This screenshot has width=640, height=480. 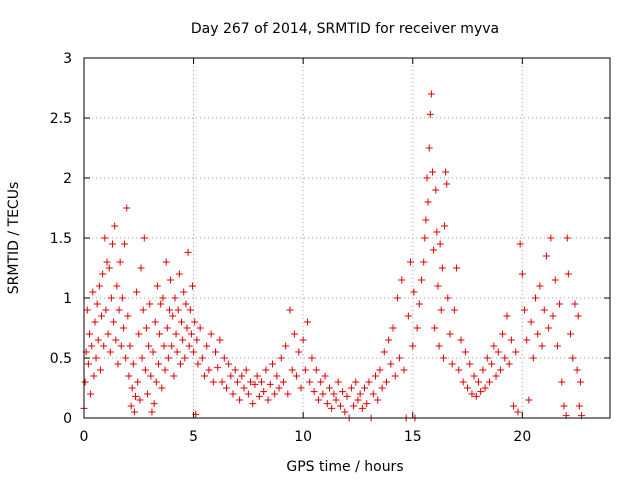 I want to click on y-tick-label: 2.5, so click(x=61, y=119).